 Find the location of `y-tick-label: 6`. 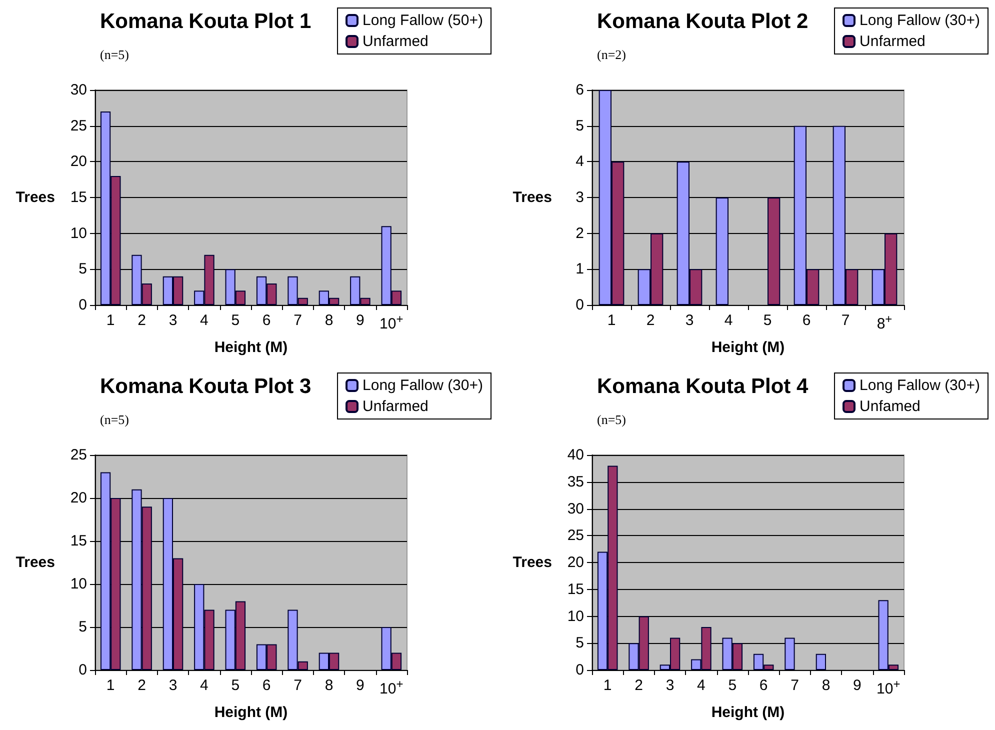

y-tick-label: 6 is located at coordinates (580, 90).